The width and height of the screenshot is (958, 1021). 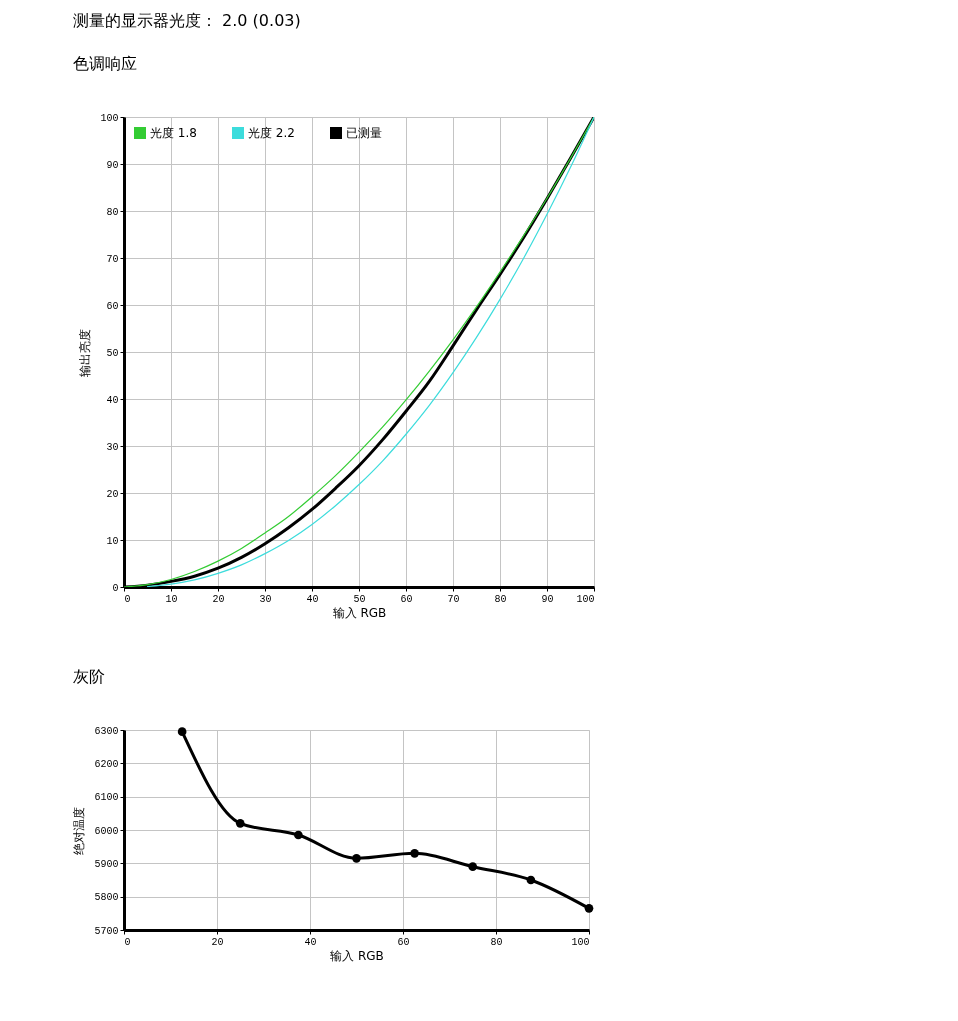 What do you see at coordinates (106, 864) in the screenshot?
I see `y-tick-label: 5900` at bounding box center [106, 864].